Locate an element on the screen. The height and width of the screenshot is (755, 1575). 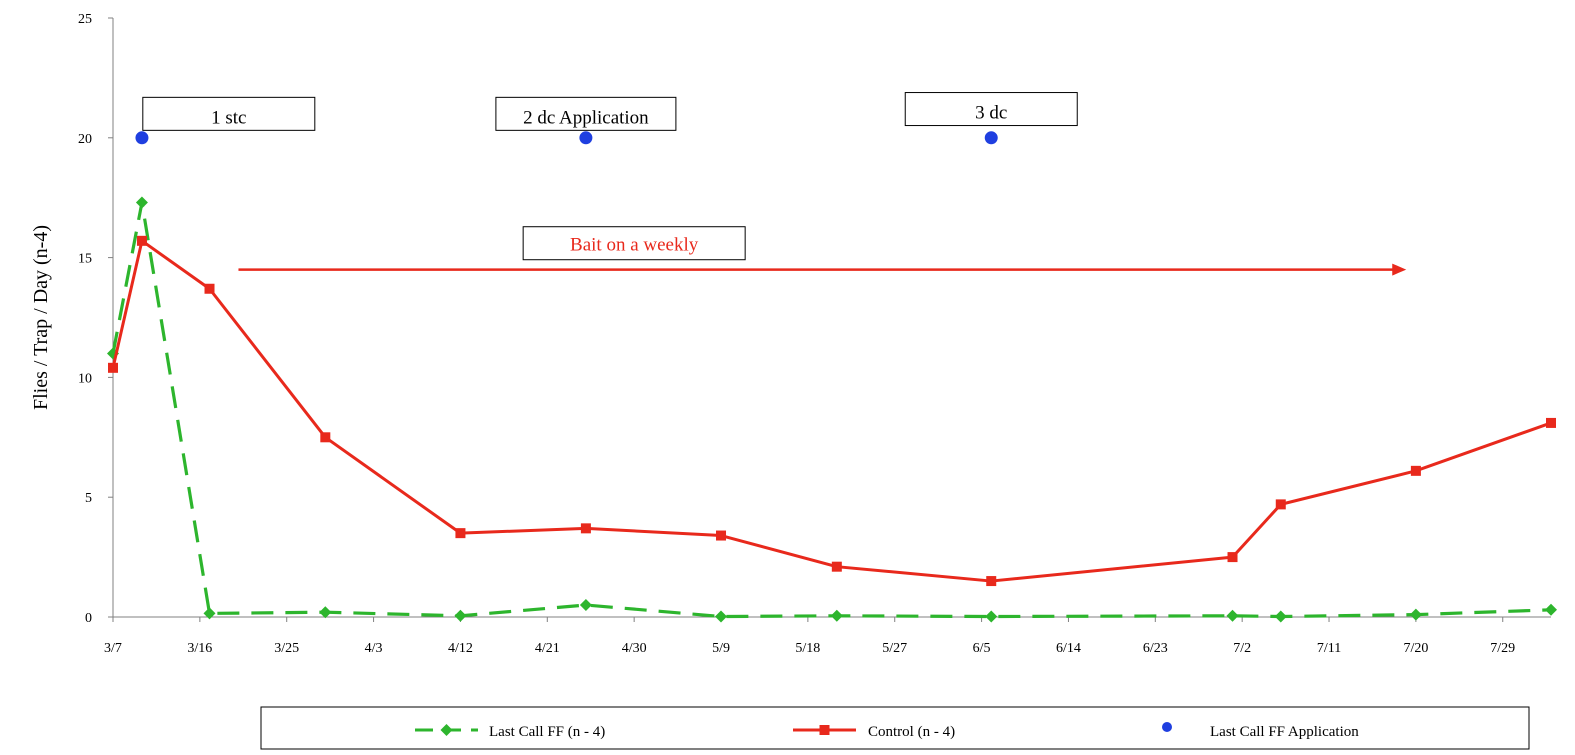
legend-entry: Last Call FF (n - 4) is located at coordinates (510, 732).